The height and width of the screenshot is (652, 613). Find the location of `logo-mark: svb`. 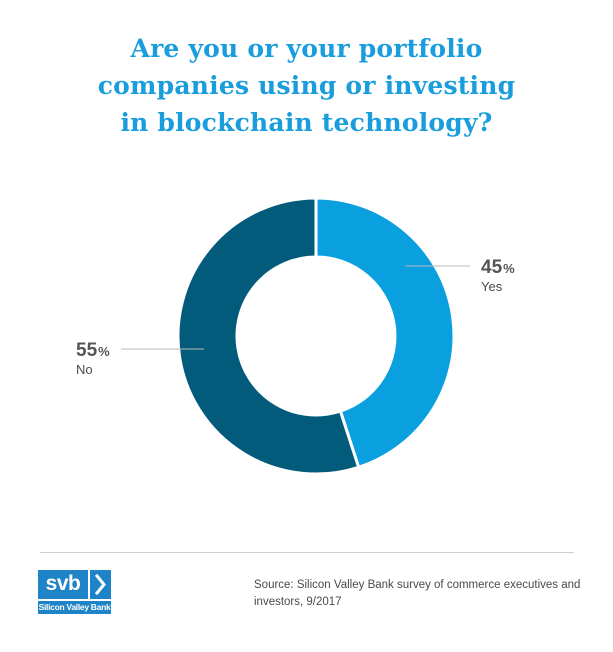

logo-mark: svb is located at coordinates (74, 584).